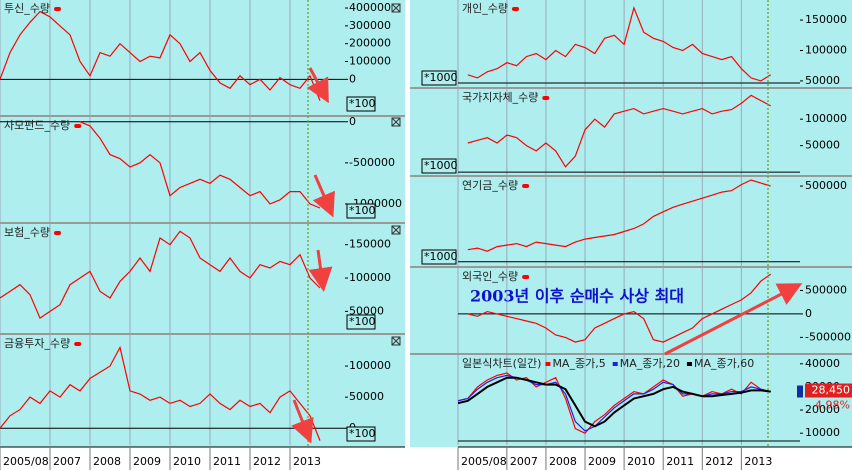 This screenshot has width=852, height=470. Describe the element at coordinates (832, 405) in the screenshot. I see `change-label: 4.98%` at that location.